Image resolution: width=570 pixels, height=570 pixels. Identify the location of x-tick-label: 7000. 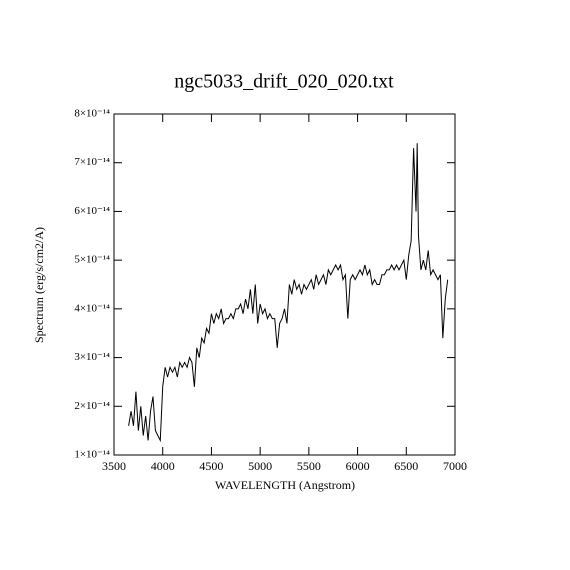
(455, 466).